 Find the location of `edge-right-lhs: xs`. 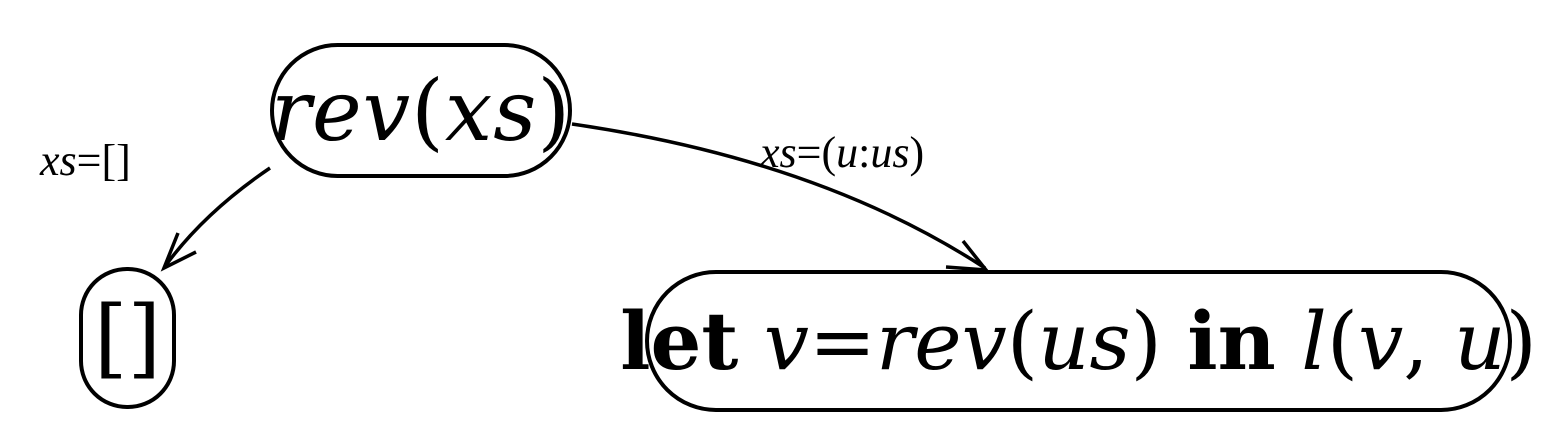

edge-right-lhs: xs is located at coordinates (778, 152).